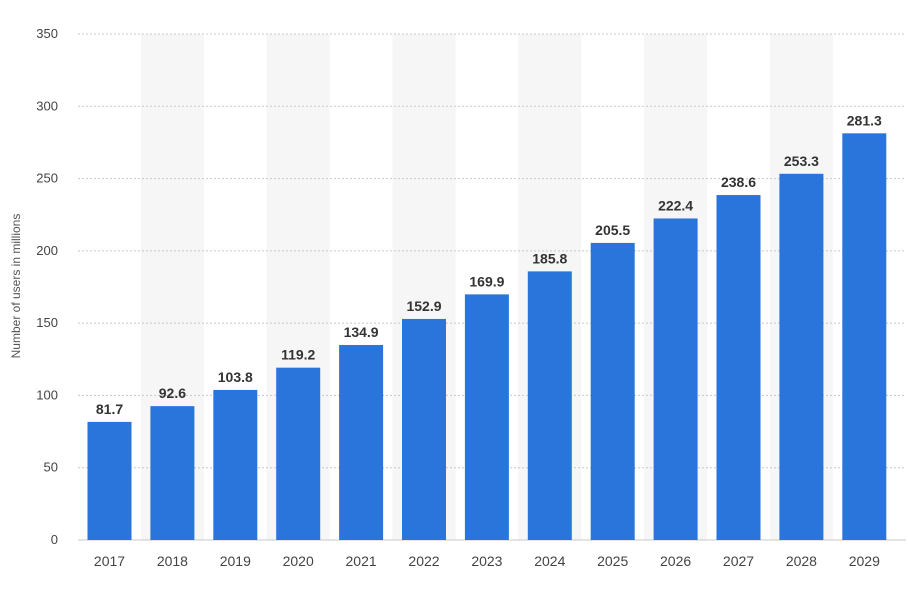  What do you see at coordinates (423, 561) in the screenshot?
I see `x-tick-label: 2022` at bounding box center [423, 561].